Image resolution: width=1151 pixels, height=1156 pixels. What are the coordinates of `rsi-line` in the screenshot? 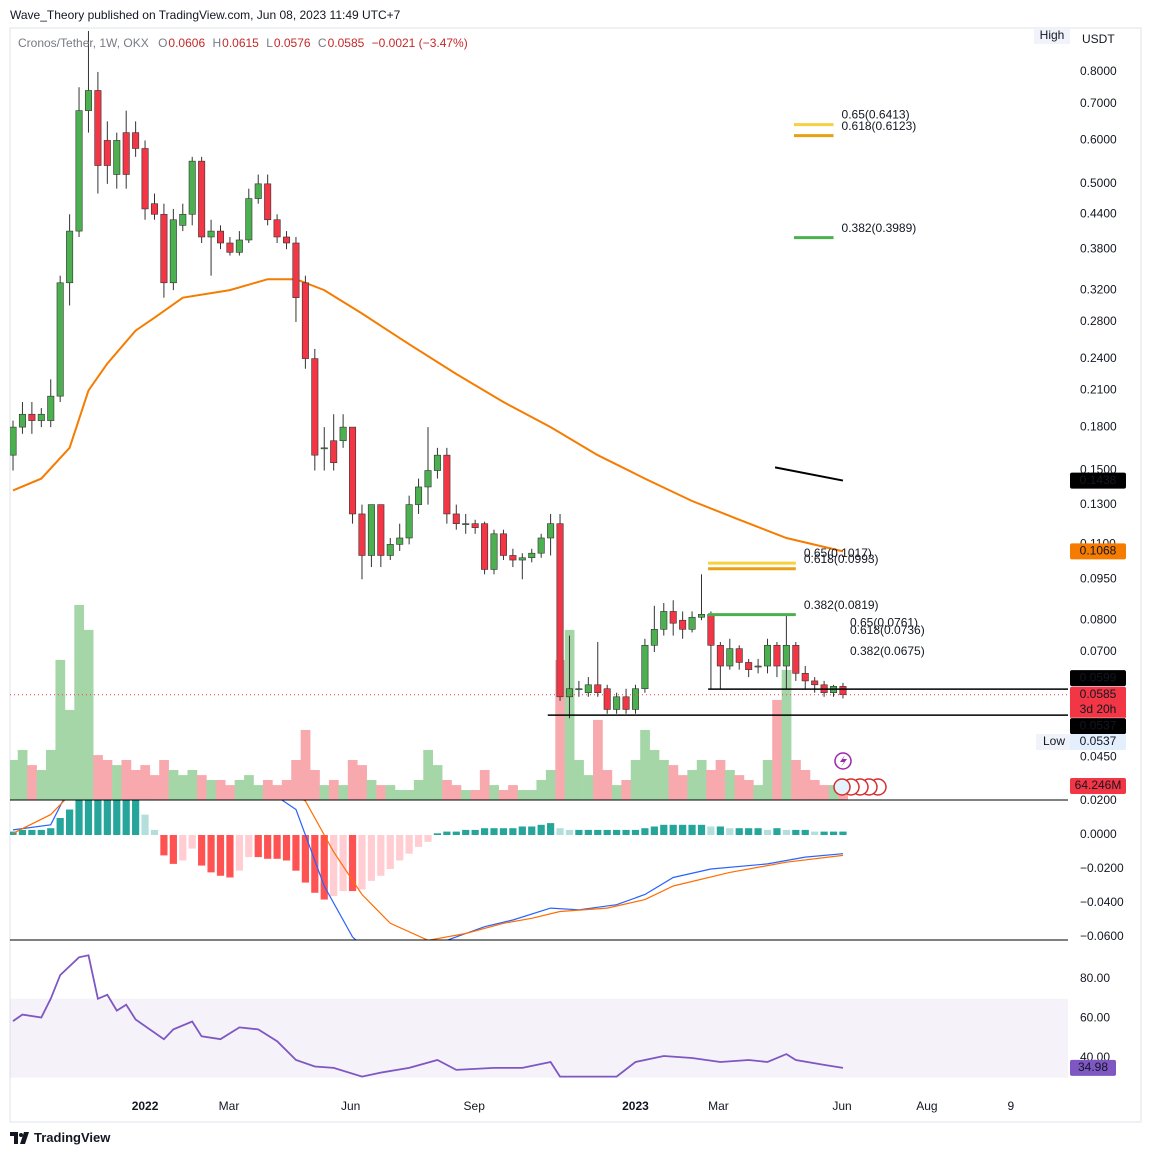 It's located at (428, 1016).